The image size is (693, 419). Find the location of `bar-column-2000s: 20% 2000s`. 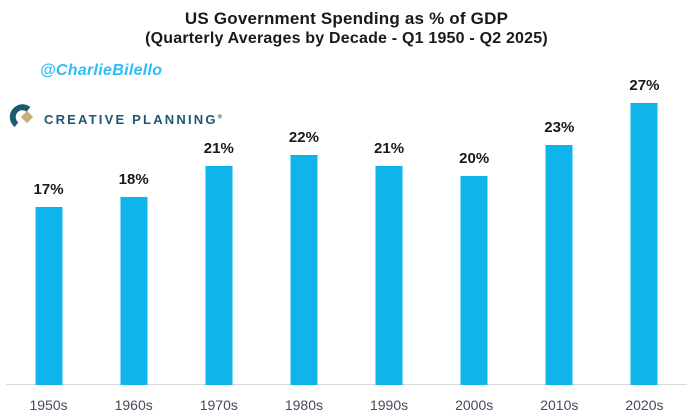

bar-column-2000s: 20% 2000s is located at coordinates (474, 239).